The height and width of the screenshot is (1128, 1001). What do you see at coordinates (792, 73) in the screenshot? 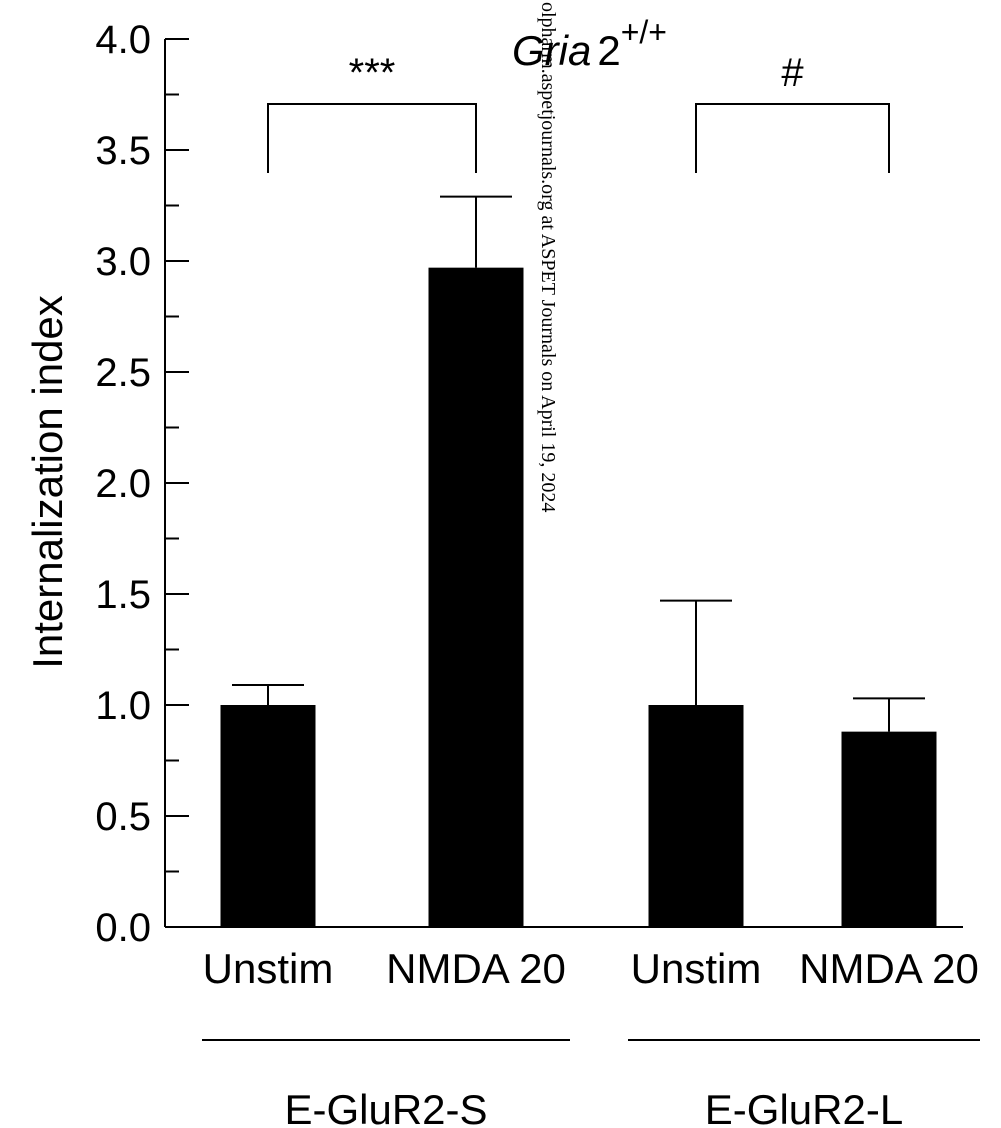
I see `significance-label-2: #` at bounding box center [792, 73].